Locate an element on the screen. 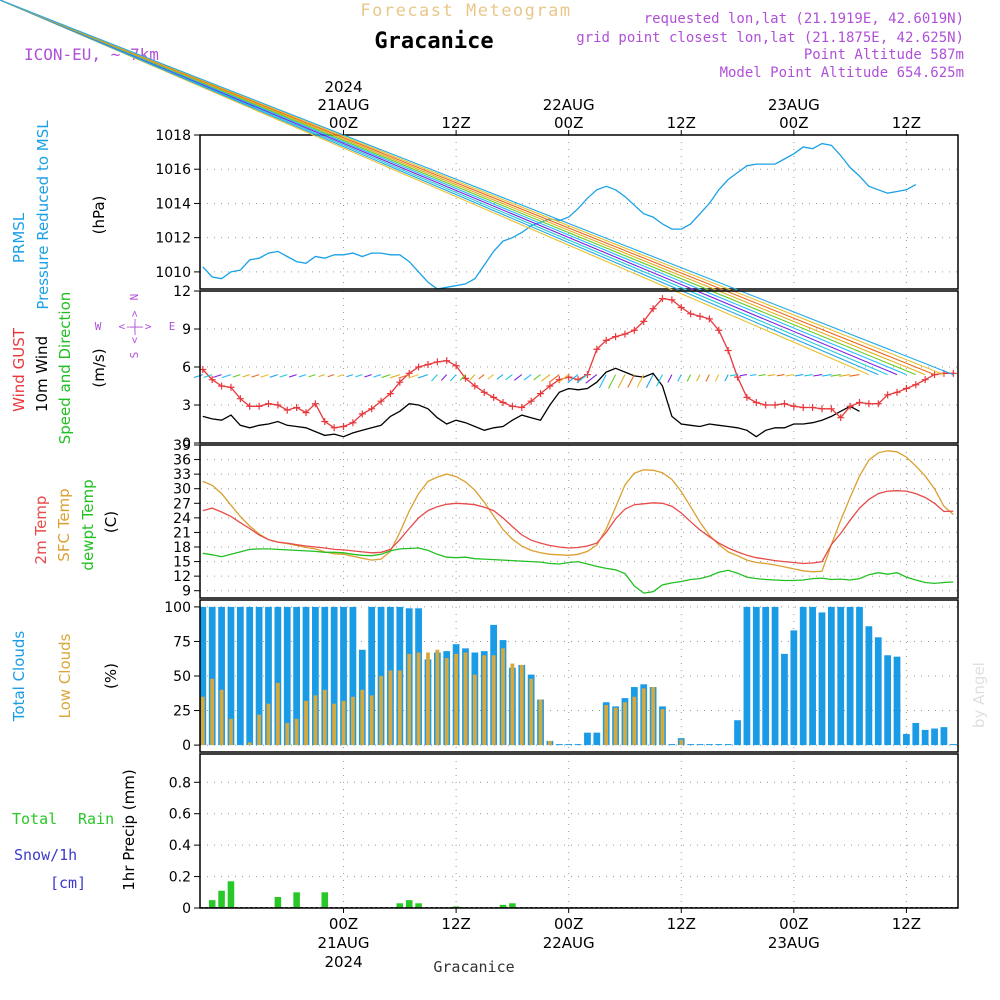 This screenshot has width=1000, height=1000. temp-frame is located at coordinates (579, 521).